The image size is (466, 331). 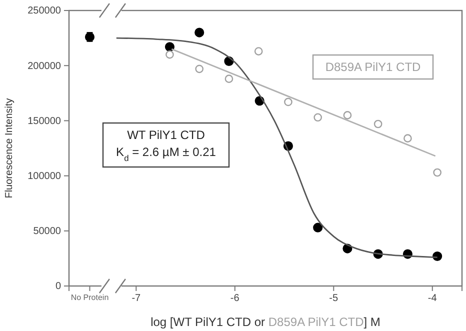 I want to click on y-tick-label: 250000, so click(x=45, y=11).